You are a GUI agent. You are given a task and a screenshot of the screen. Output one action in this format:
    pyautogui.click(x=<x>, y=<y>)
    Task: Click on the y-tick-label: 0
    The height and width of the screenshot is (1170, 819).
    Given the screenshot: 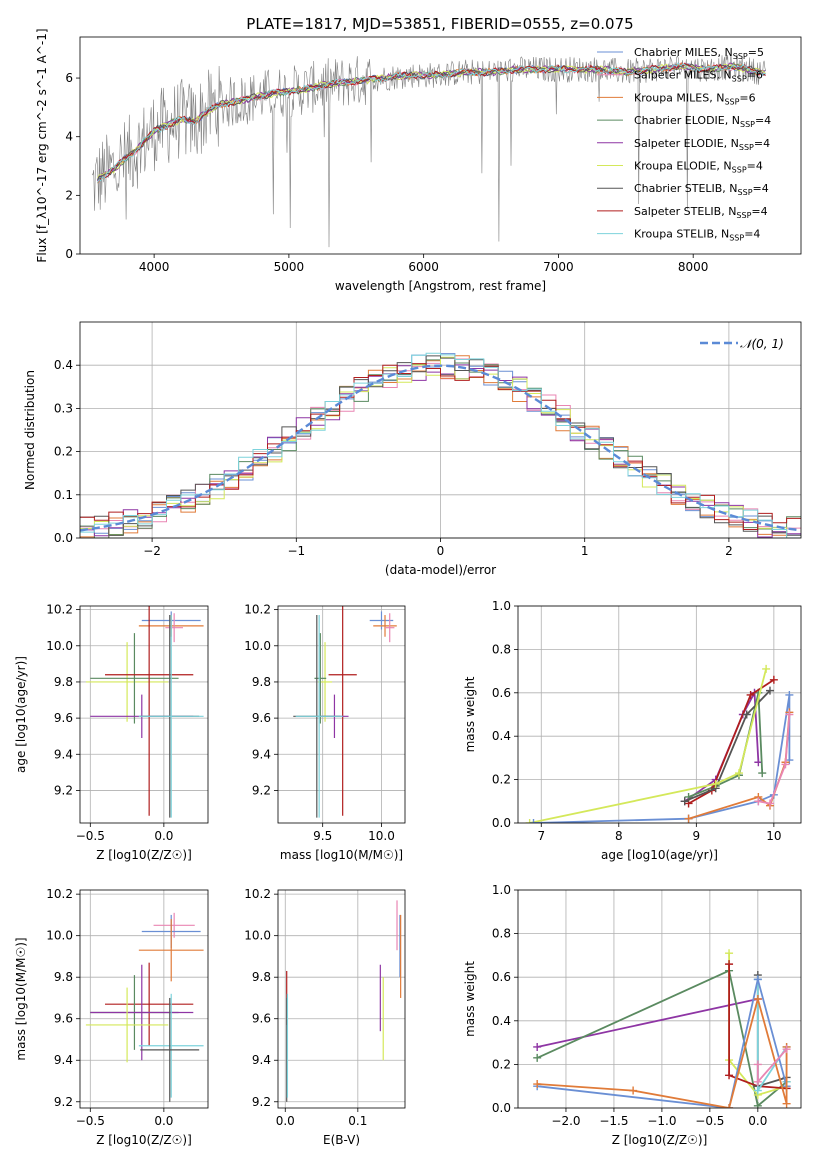 What is the action you would take?
    pyautogui.click(x=69, y=254)
    